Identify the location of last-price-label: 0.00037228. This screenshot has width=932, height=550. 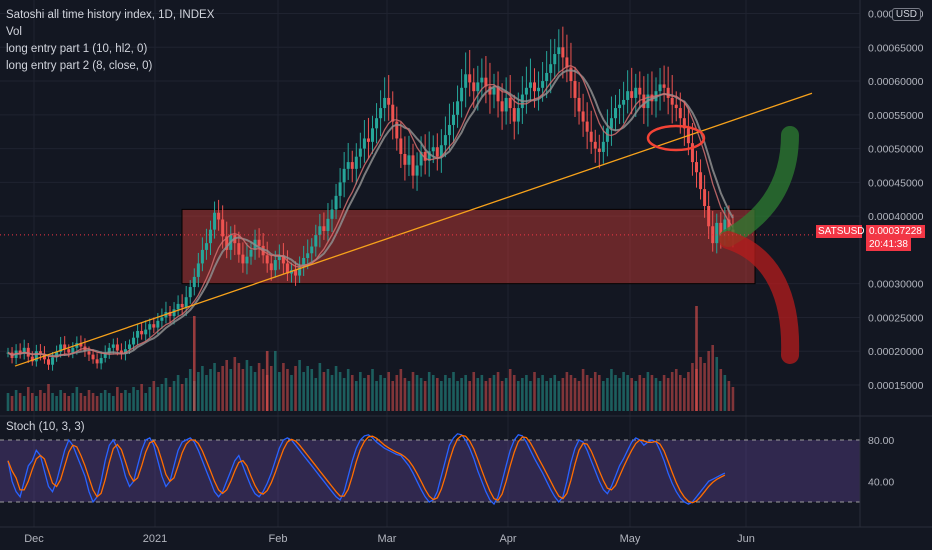
(895, 231).